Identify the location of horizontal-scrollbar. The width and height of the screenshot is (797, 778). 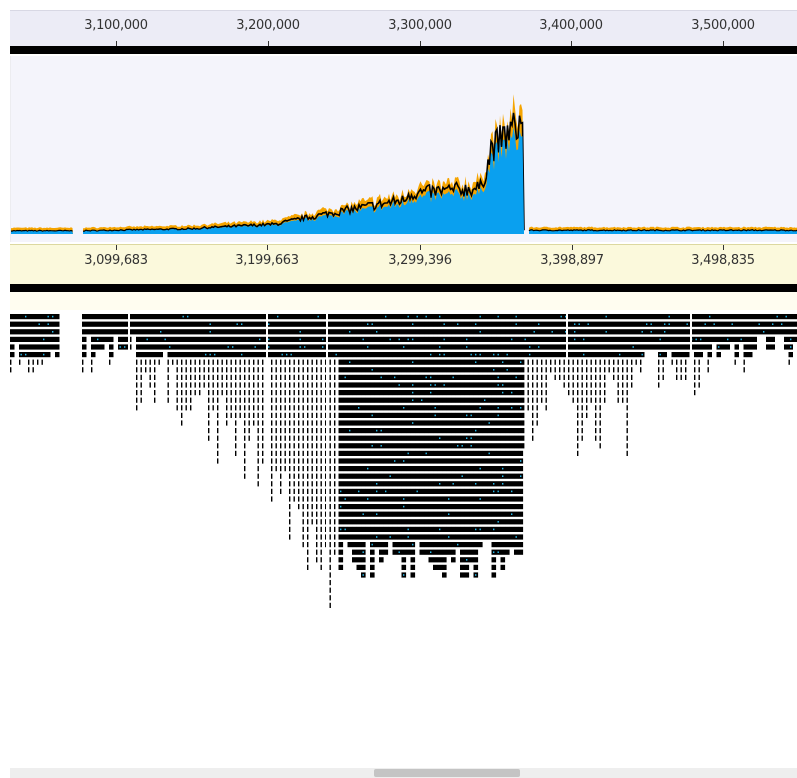
(403, 773).